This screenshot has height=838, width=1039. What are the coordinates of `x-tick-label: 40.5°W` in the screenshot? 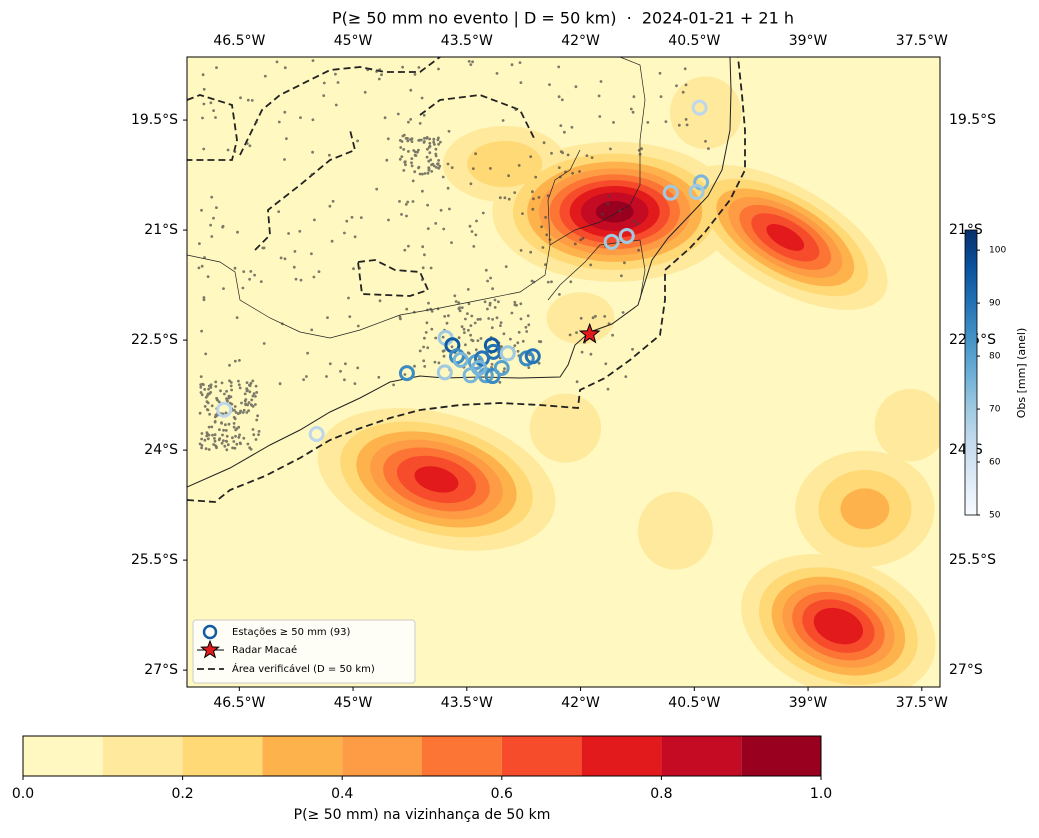 It's located at (694, 703).